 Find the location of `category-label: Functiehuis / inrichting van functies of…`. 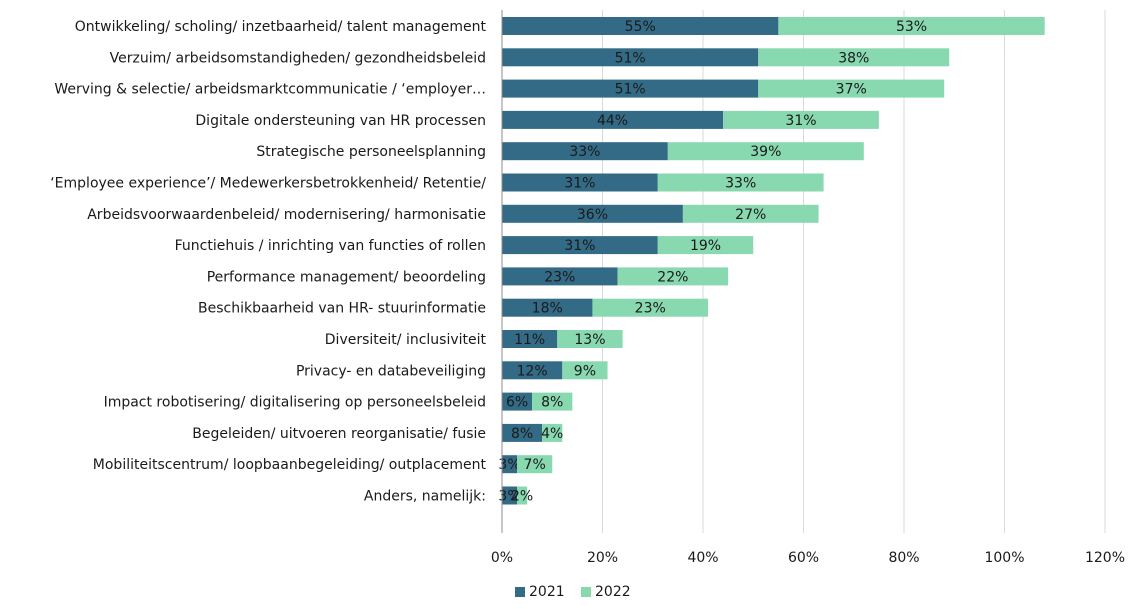

category-label: Functiehuis / inrichting van functies of… is located at coordinates (330, 246).